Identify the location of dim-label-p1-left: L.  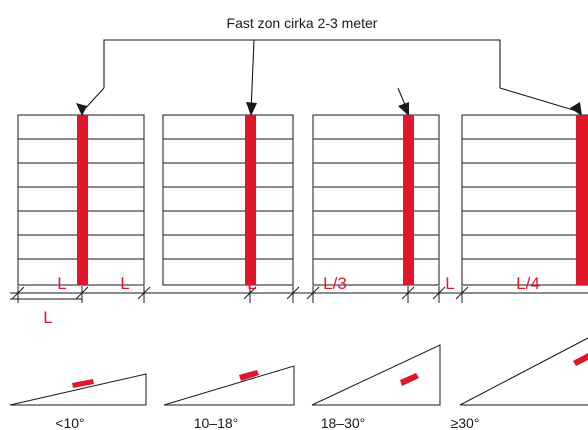
(61, 283).